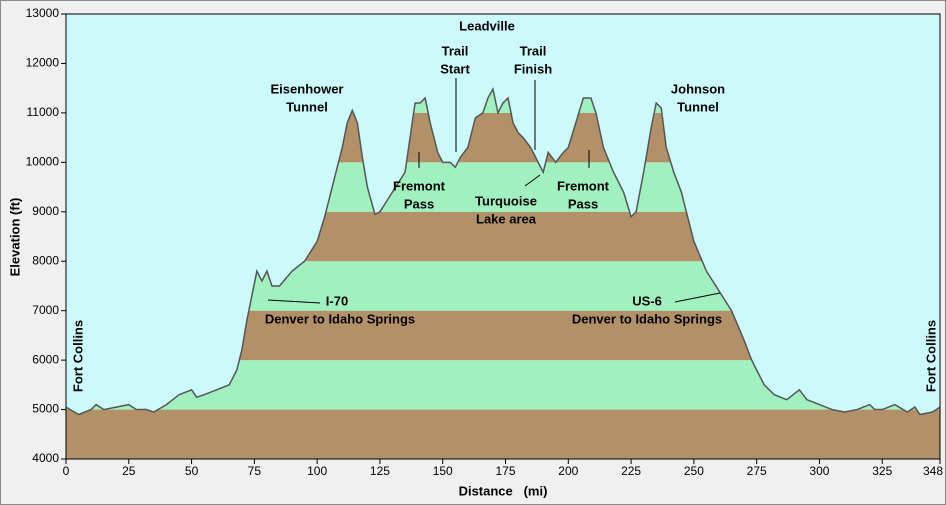 The image size is (946, 505). Describe the element at coordinates (757, 471) in the screenshot. I see `x-tick-label: 275` at that location.